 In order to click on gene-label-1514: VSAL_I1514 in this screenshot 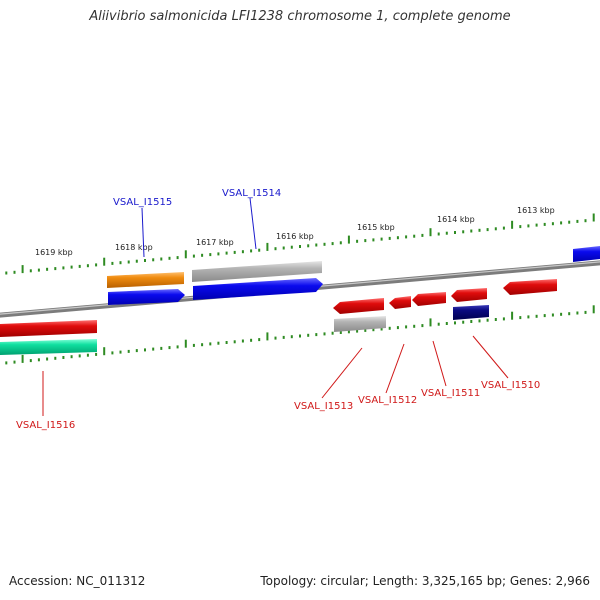, I will do `click(251, 193)`.